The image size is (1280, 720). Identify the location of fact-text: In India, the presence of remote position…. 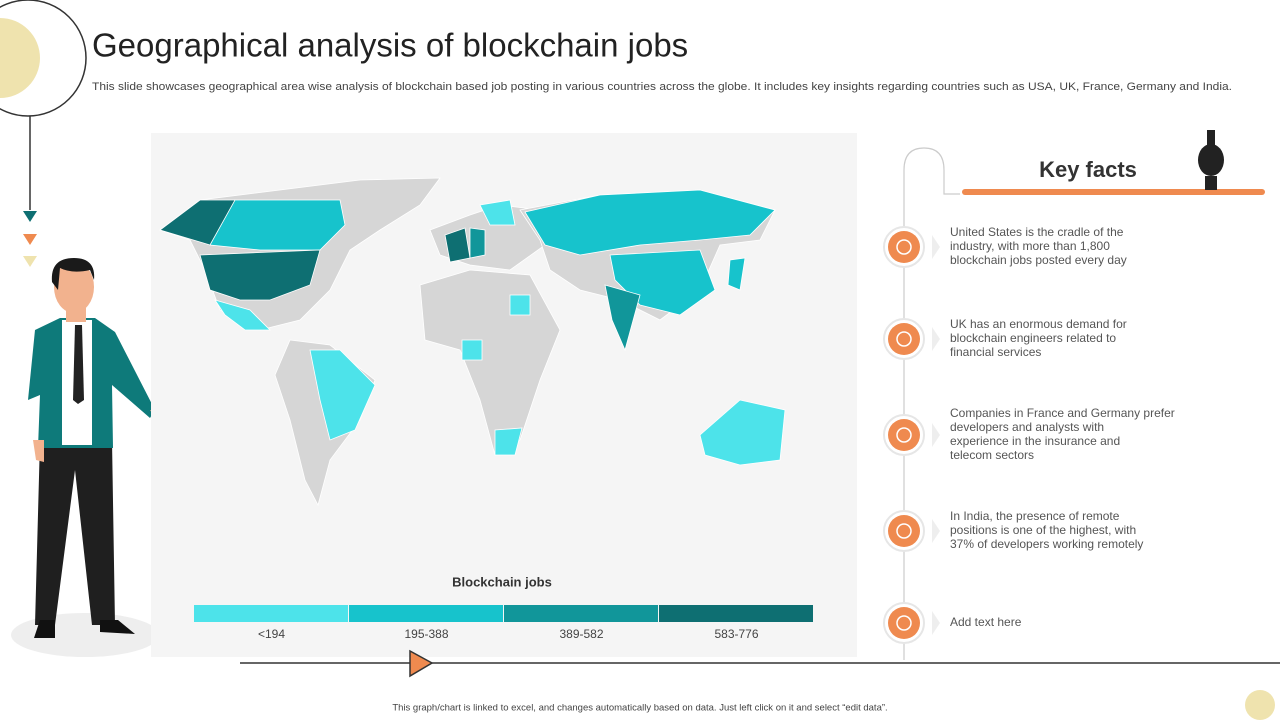
(1046, 530).